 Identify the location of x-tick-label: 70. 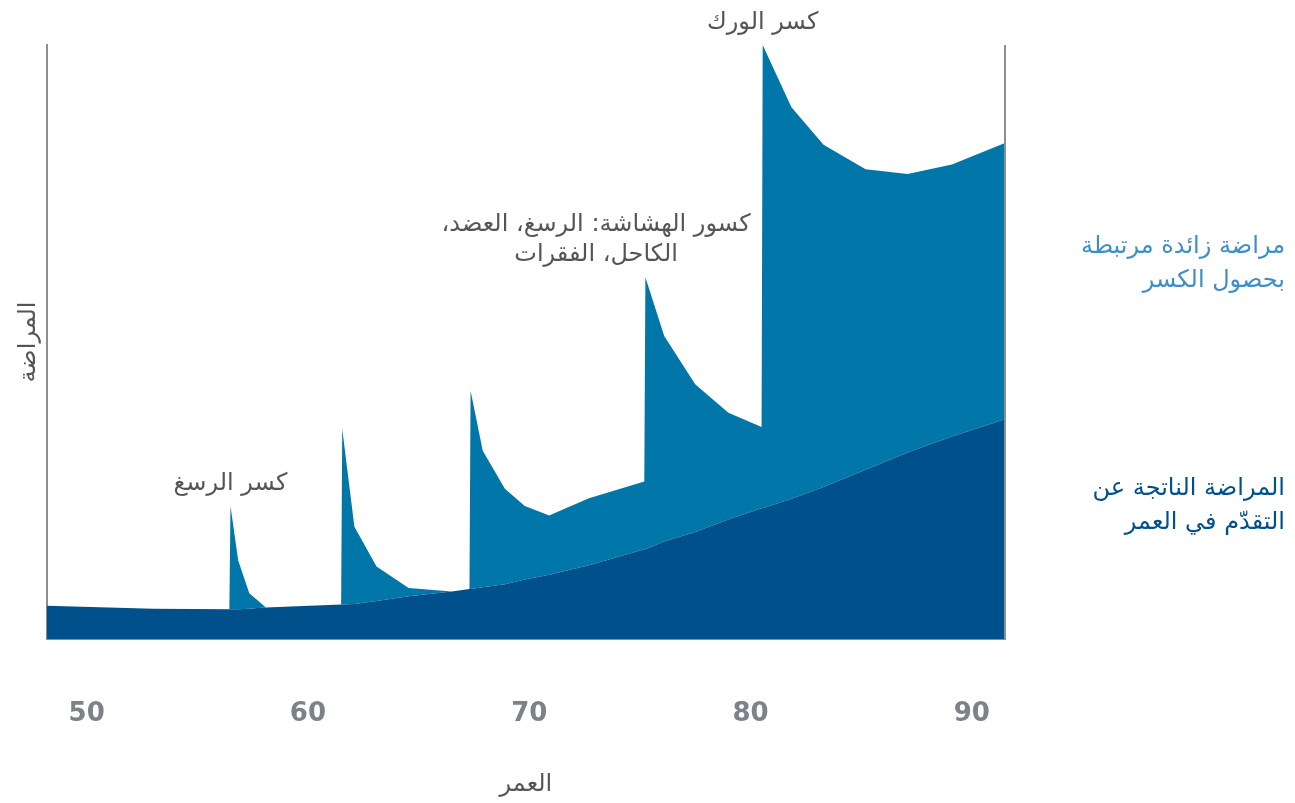
(529, 712).